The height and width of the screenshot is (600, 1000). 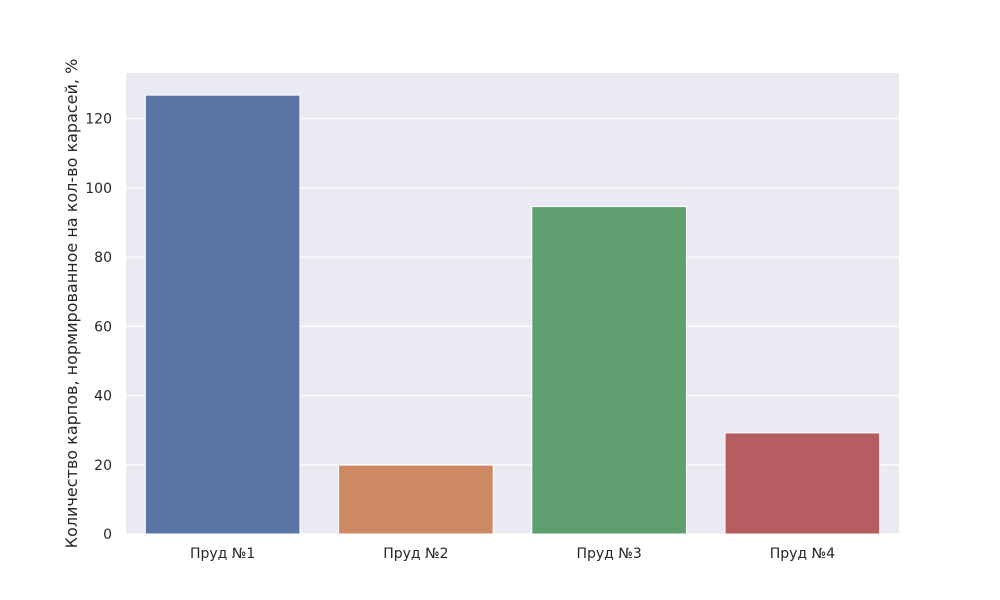 I want to click on y-tick-label: 120, so click(x=98, y=120).